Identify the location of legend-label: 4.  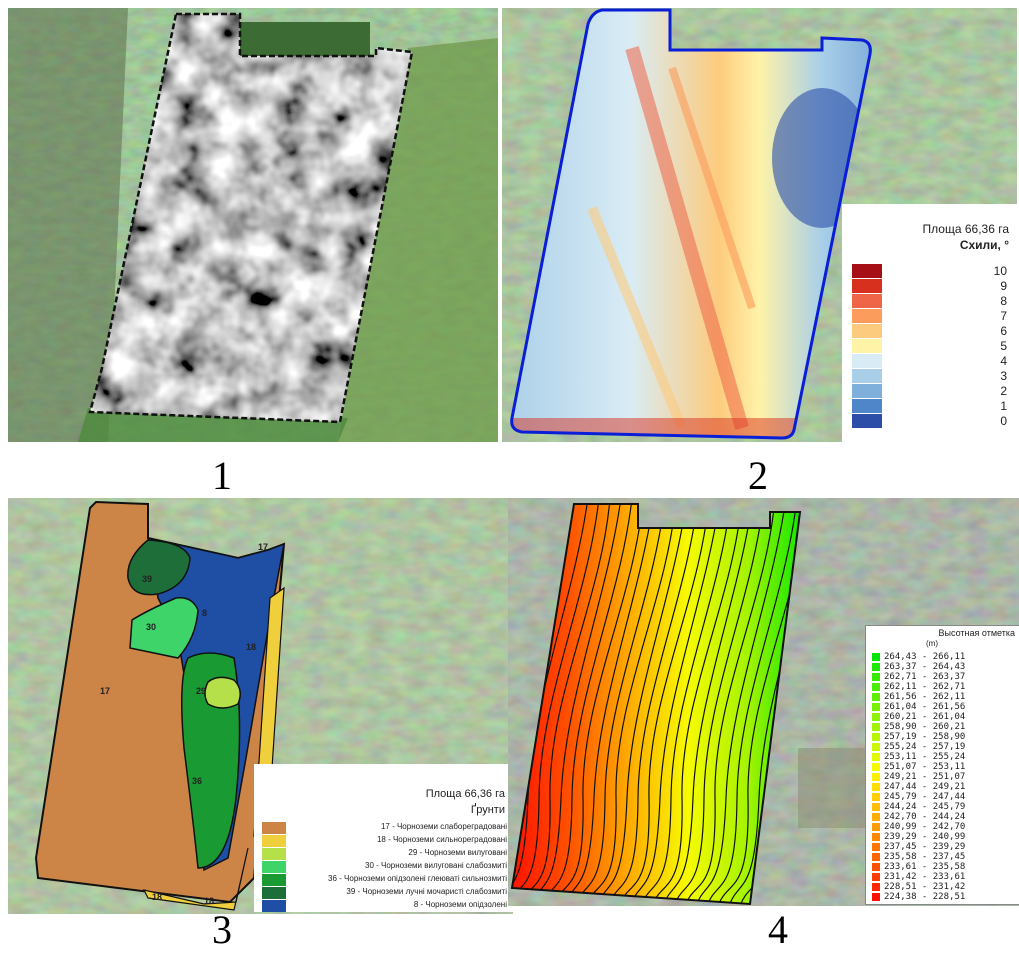
(1003, 361).